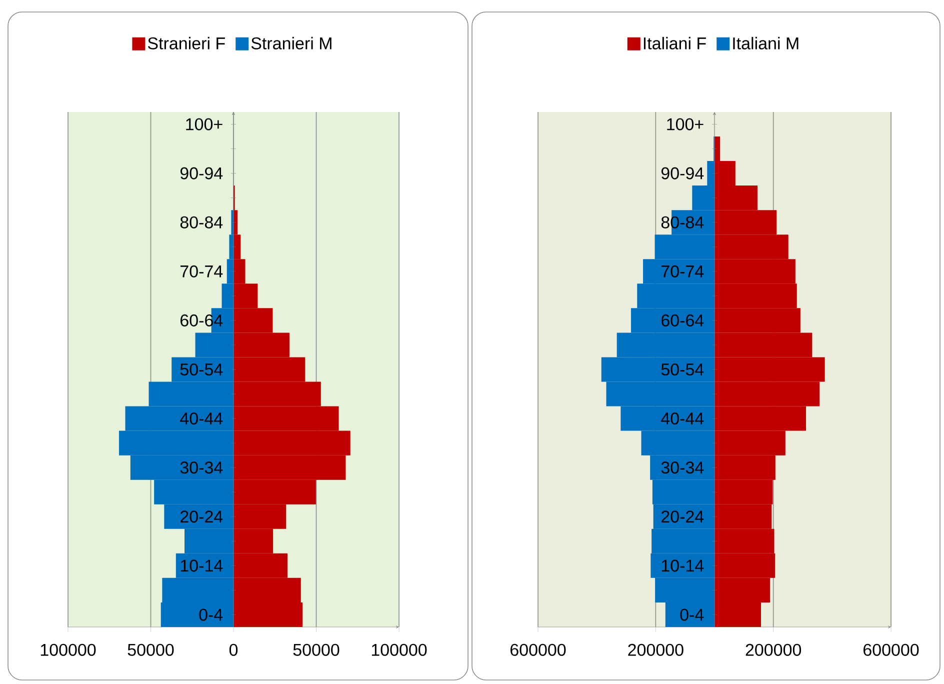 Image resolution: width=944 pixels, height=684 pixels. Describe the element at coordinates (765, 43) in the screenshot. I see `legend-label: Italiani M` at that location.